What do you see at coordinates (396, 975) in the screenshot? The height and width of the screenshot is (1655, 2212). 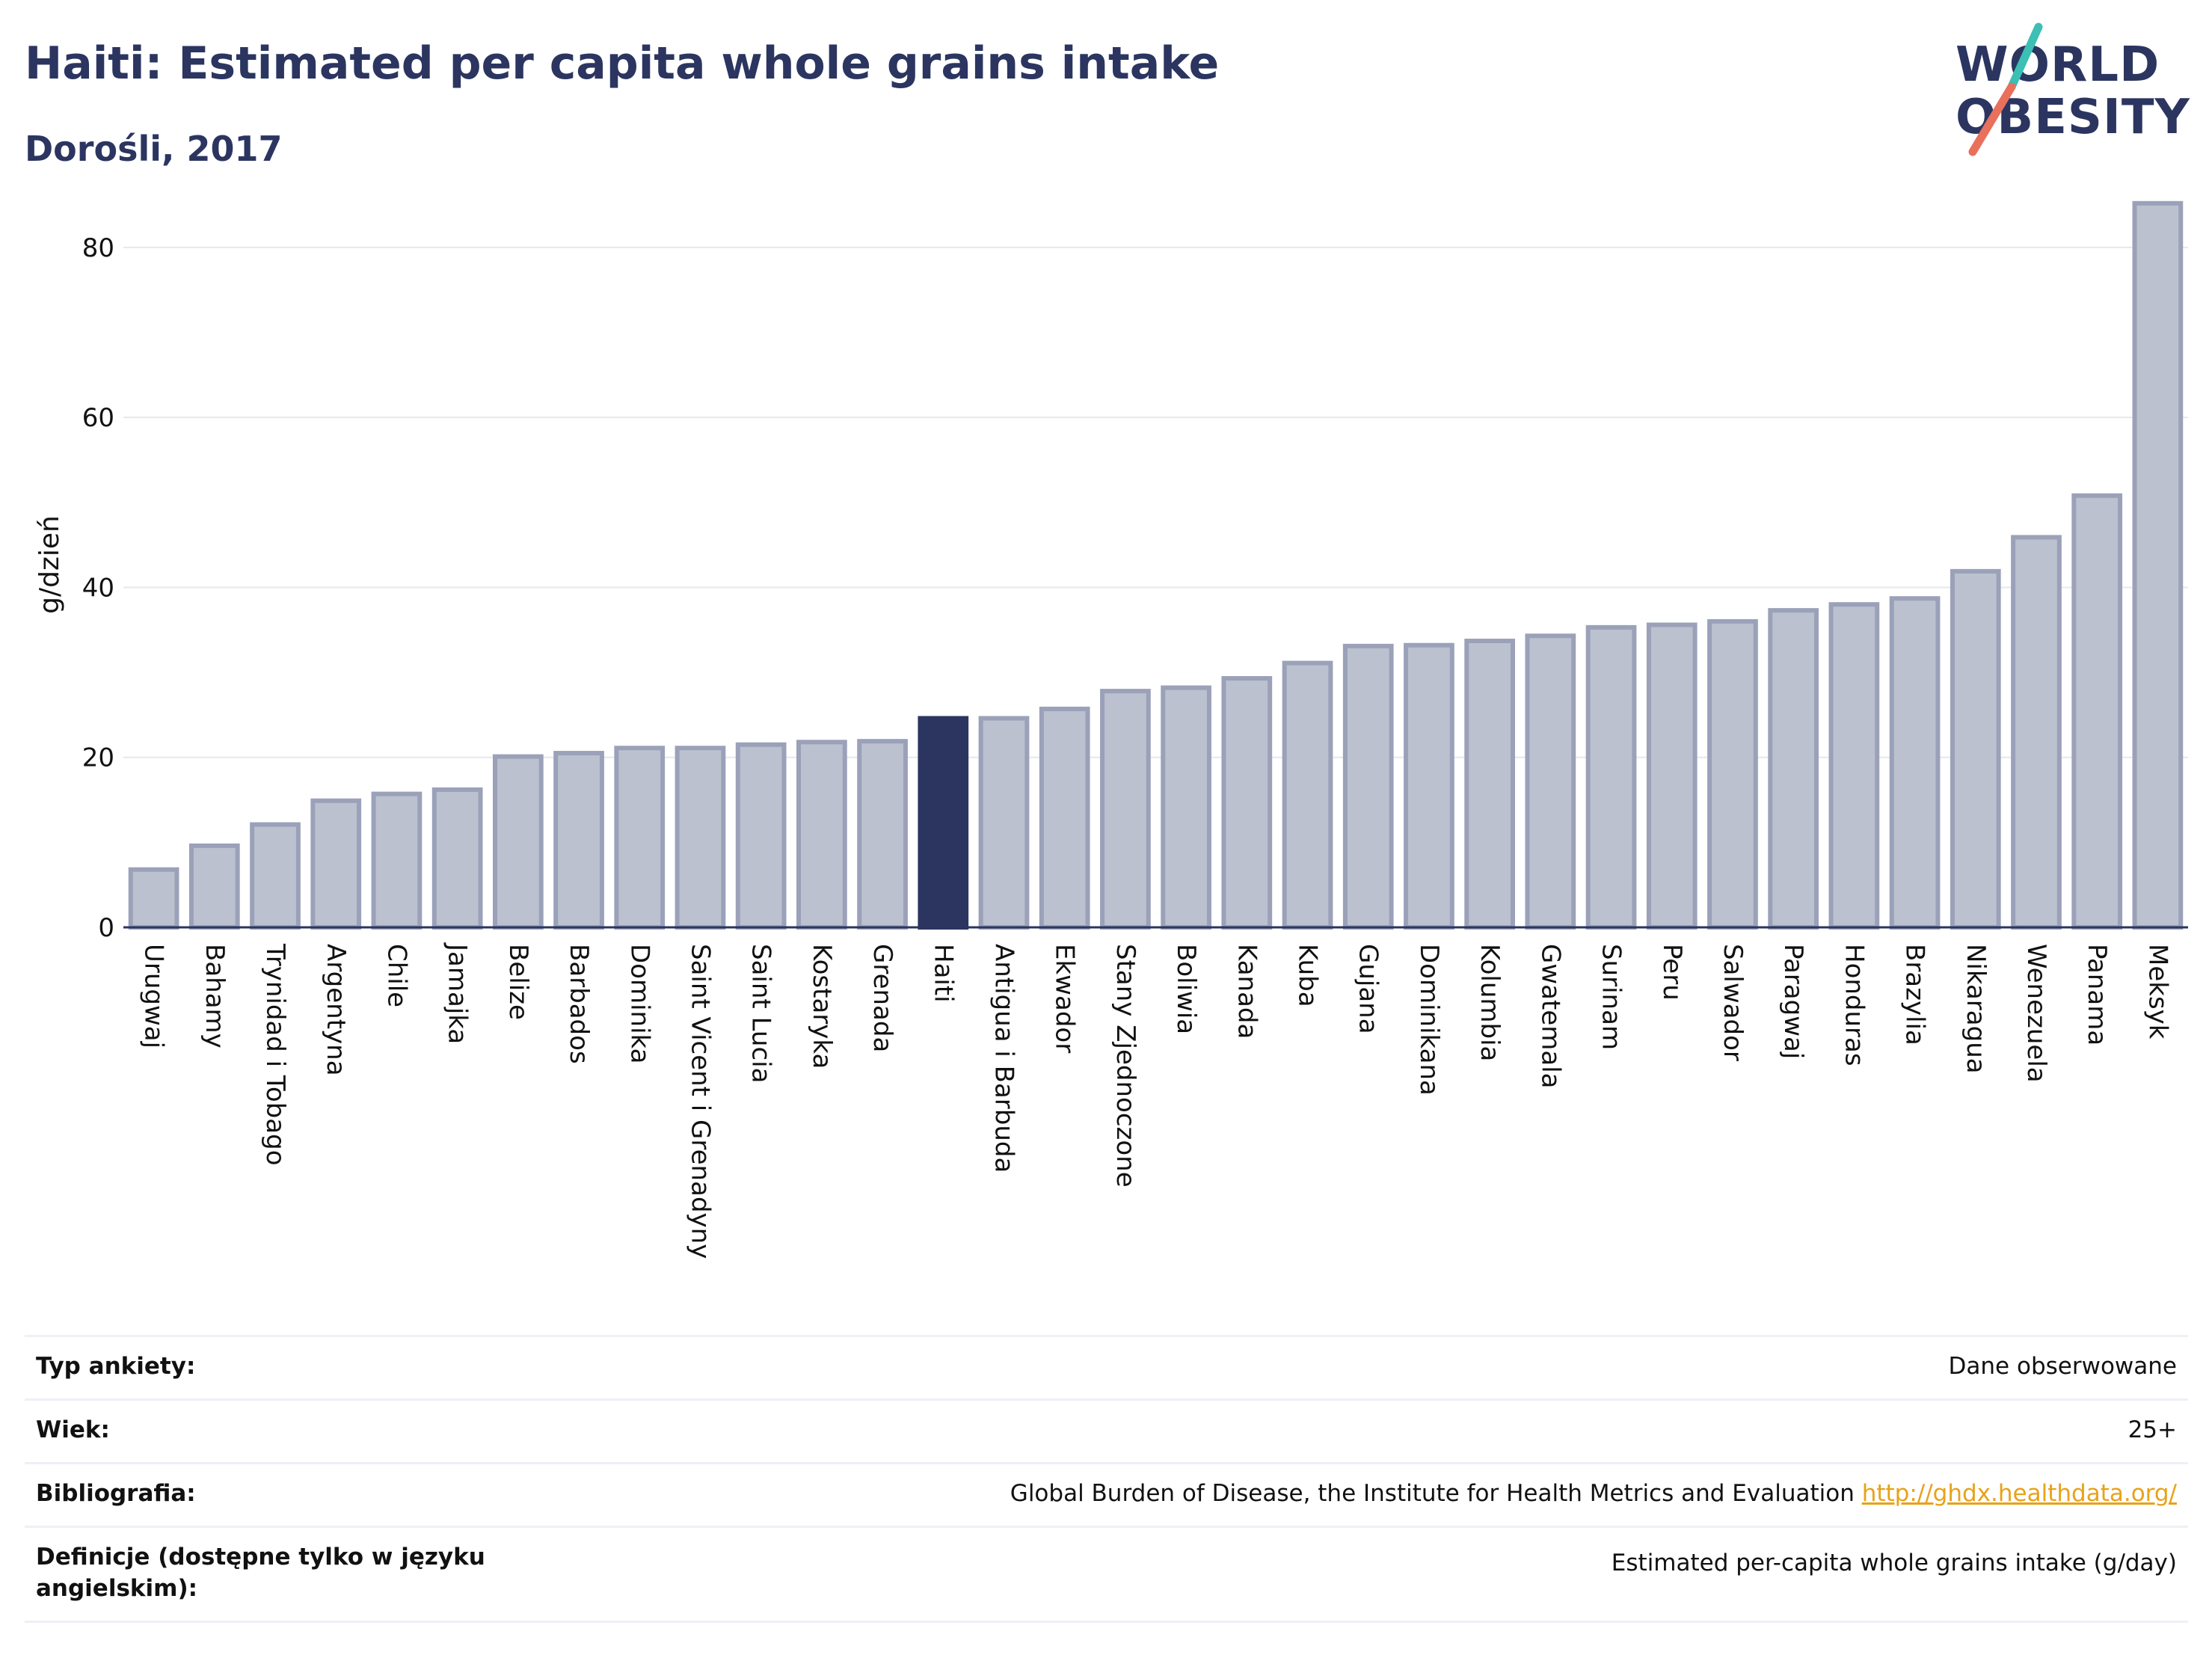 I see `x-tick-label: Chile` at bounding box center [396, 975].